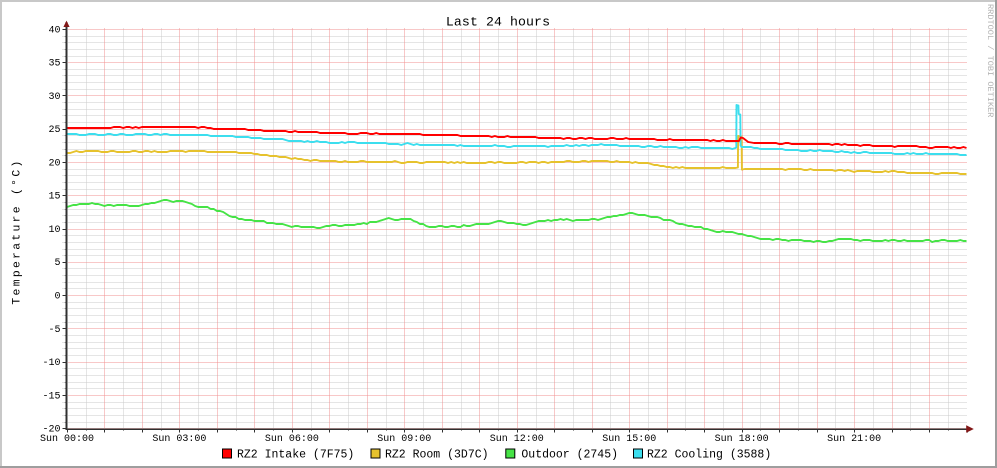 This screenshot has height=468, width=997. What do you see at coordinates (57, 297) in the screenshot?
I see `svg-text: 0` at bounding box center [57, 297].